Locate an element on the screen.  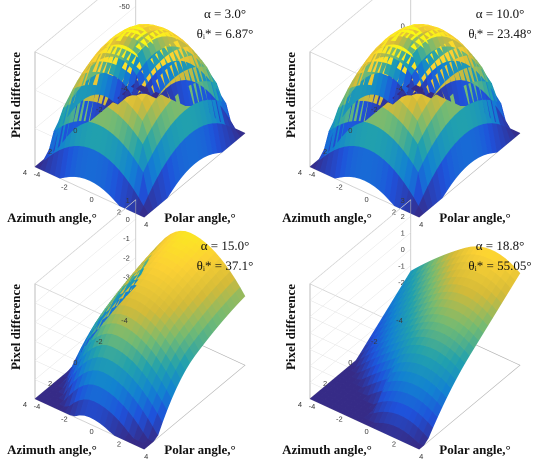
z-tick-label: 3 is located at coordinates (403, 200).